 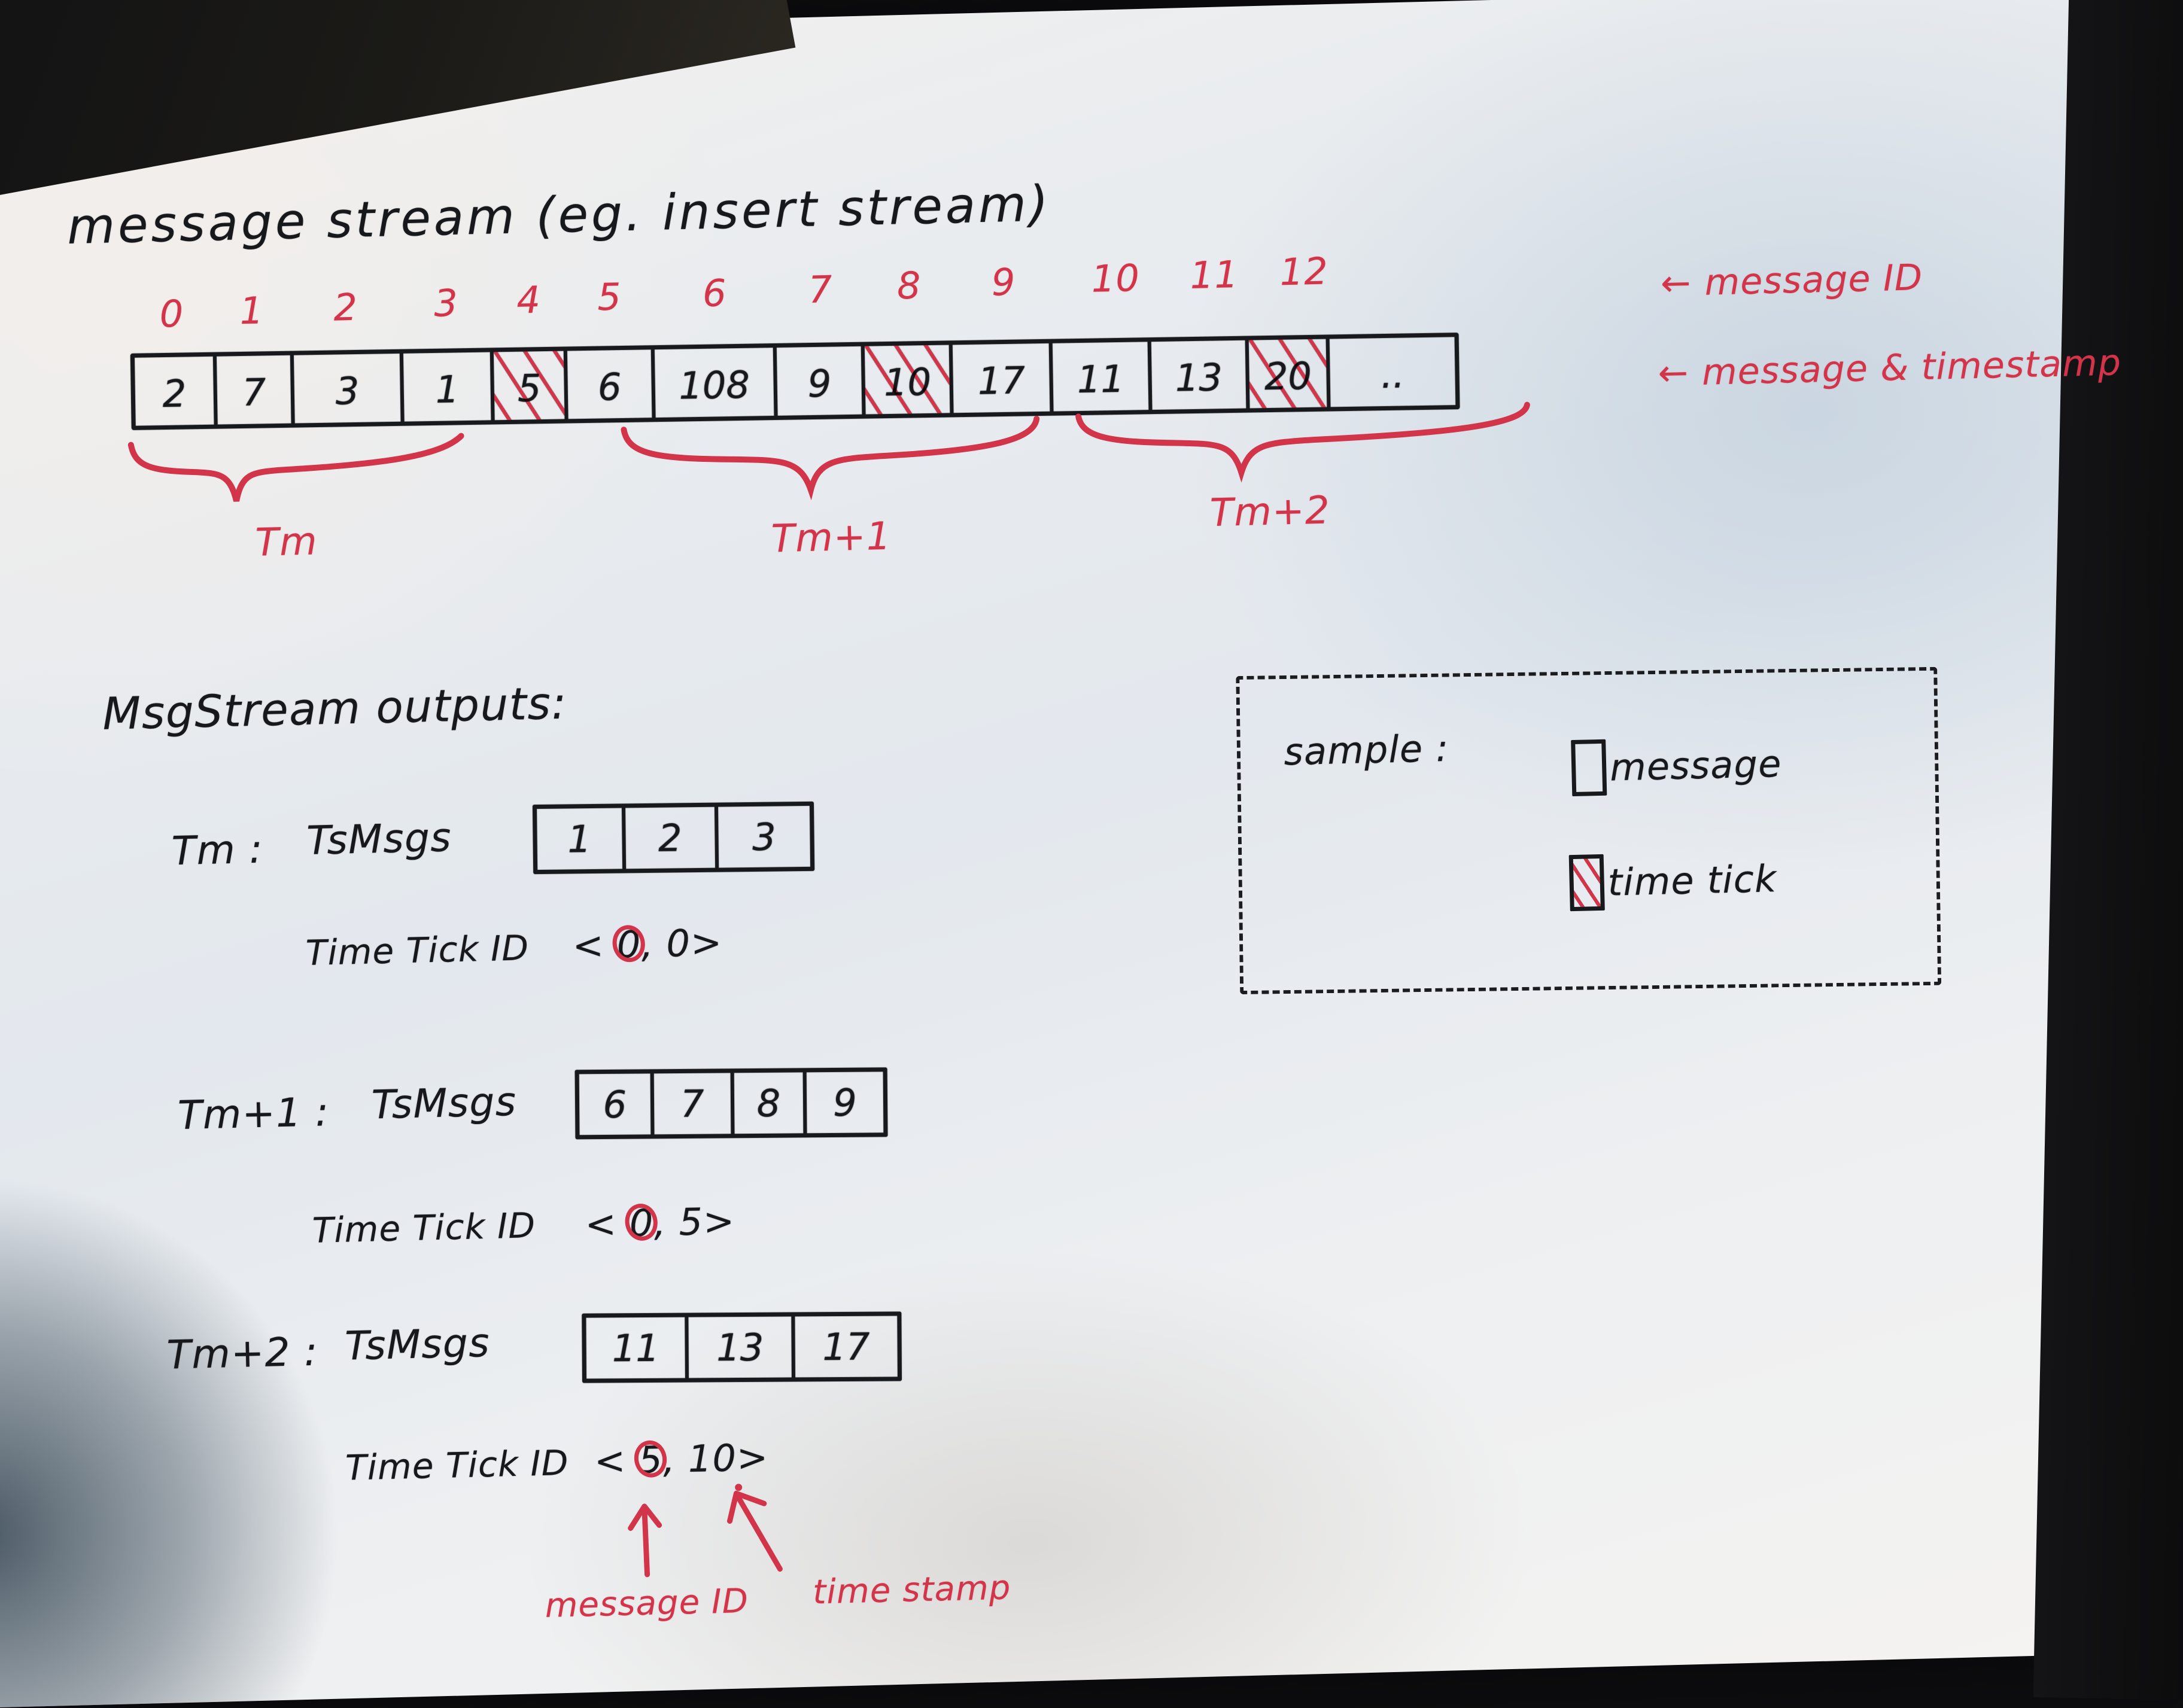 What do you see at coordinates (347, 391) in the screenshot?
I see `stream-cell-value: 3` at bounding box center [347, 391].